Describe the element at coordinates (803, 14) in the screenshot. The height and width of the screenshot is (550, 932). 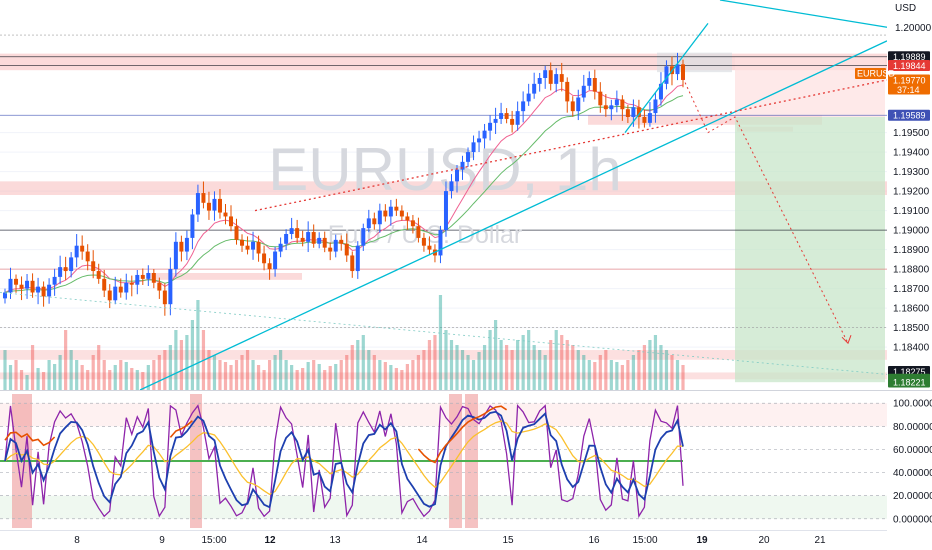
I see `trendline-upper` at that location.